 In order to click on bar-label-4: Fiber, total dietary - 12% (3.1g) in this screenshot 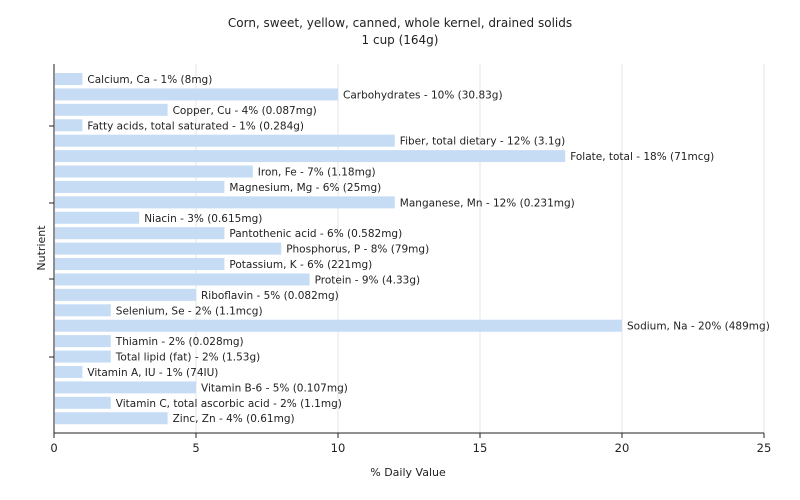, I will do `click(482, 142)`.